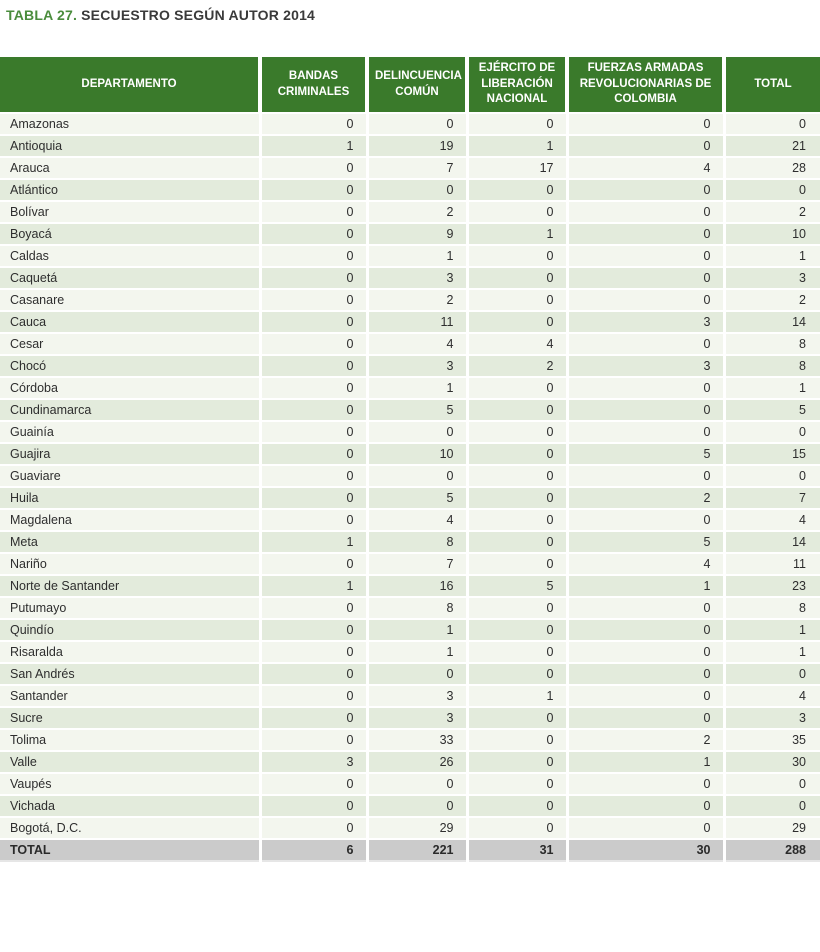 Image resolution: width=820 pixels, height=952 pixels. I want to click on total-value-cell: 288, so click(772, 850).